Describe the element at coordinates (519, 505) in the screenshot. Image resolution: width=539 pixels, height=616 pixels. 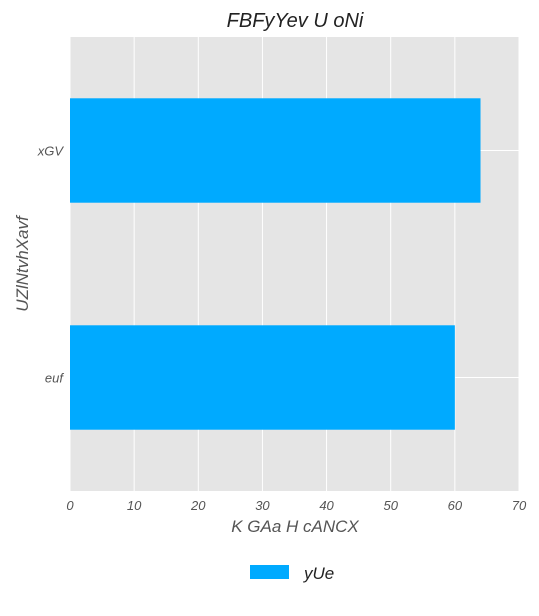
I see `x-tick-label: 70` at that location.